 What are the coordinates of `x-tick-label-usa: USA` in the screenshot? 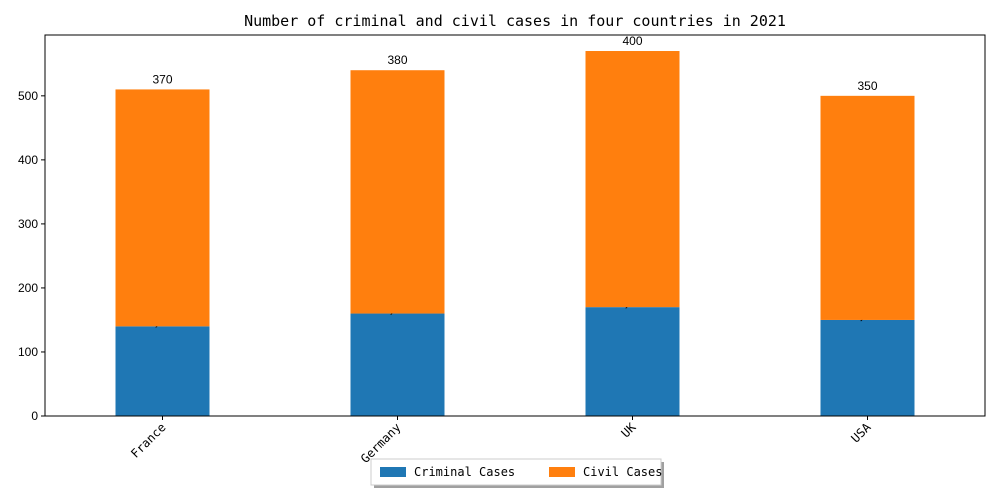 It's located at (861, 433).